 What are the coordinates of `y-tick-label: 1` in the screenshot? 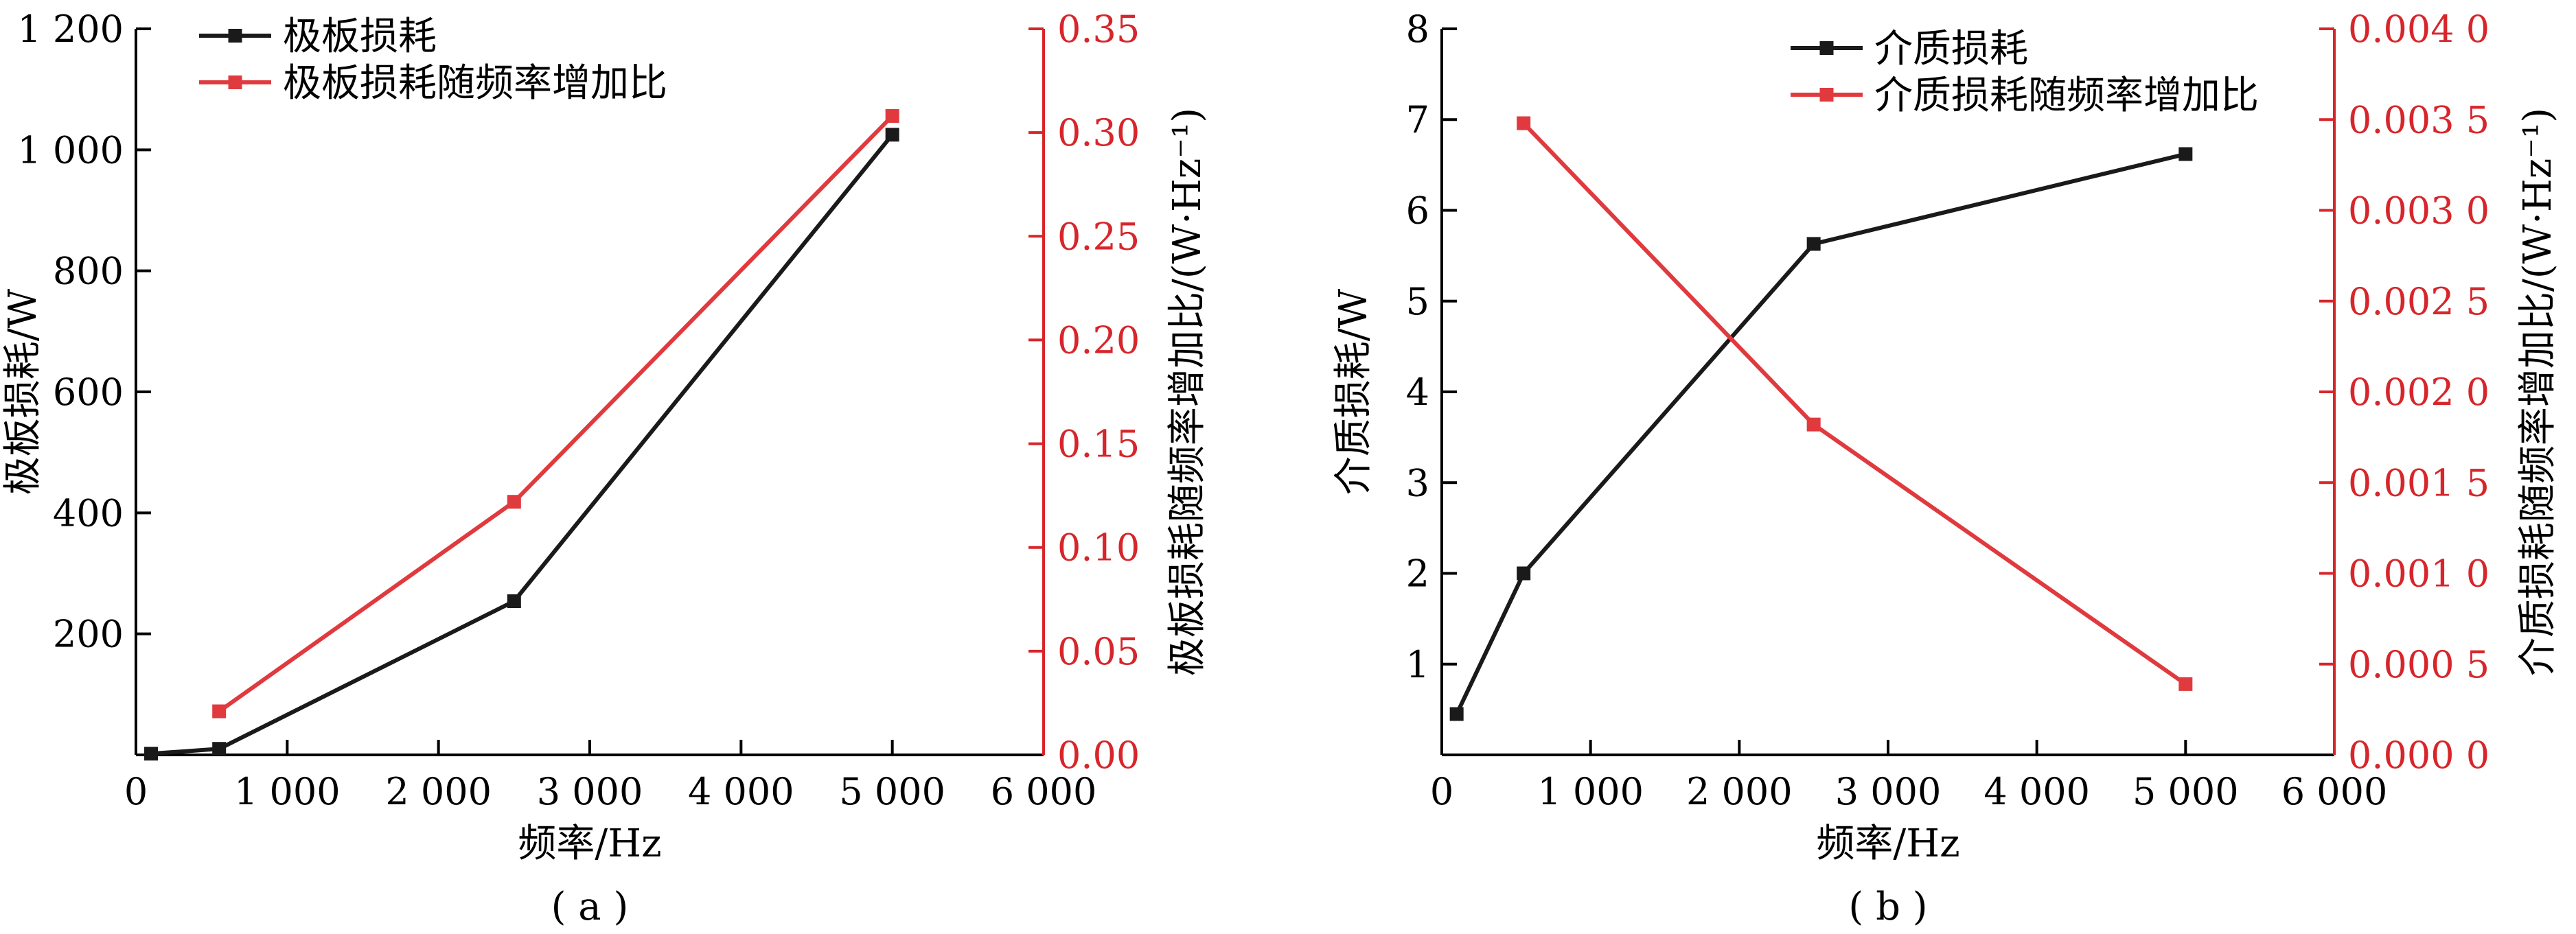 It's located at (1417, 664).